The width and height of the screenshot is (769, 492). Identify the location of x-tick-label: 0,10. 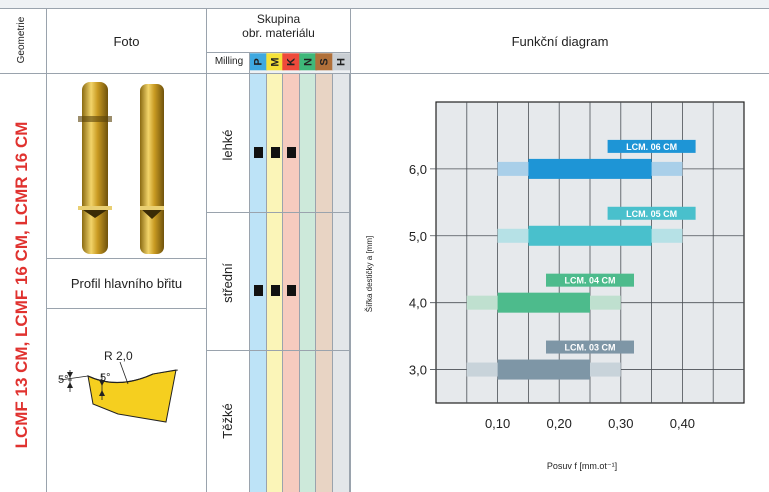
(497, 423).